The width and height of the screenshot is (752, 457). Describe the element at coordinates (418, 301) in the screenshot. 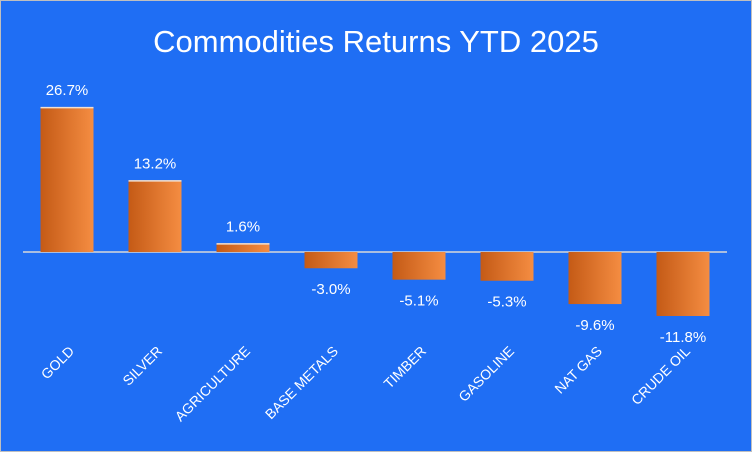

I see `data-label: -5.1%` at that location.